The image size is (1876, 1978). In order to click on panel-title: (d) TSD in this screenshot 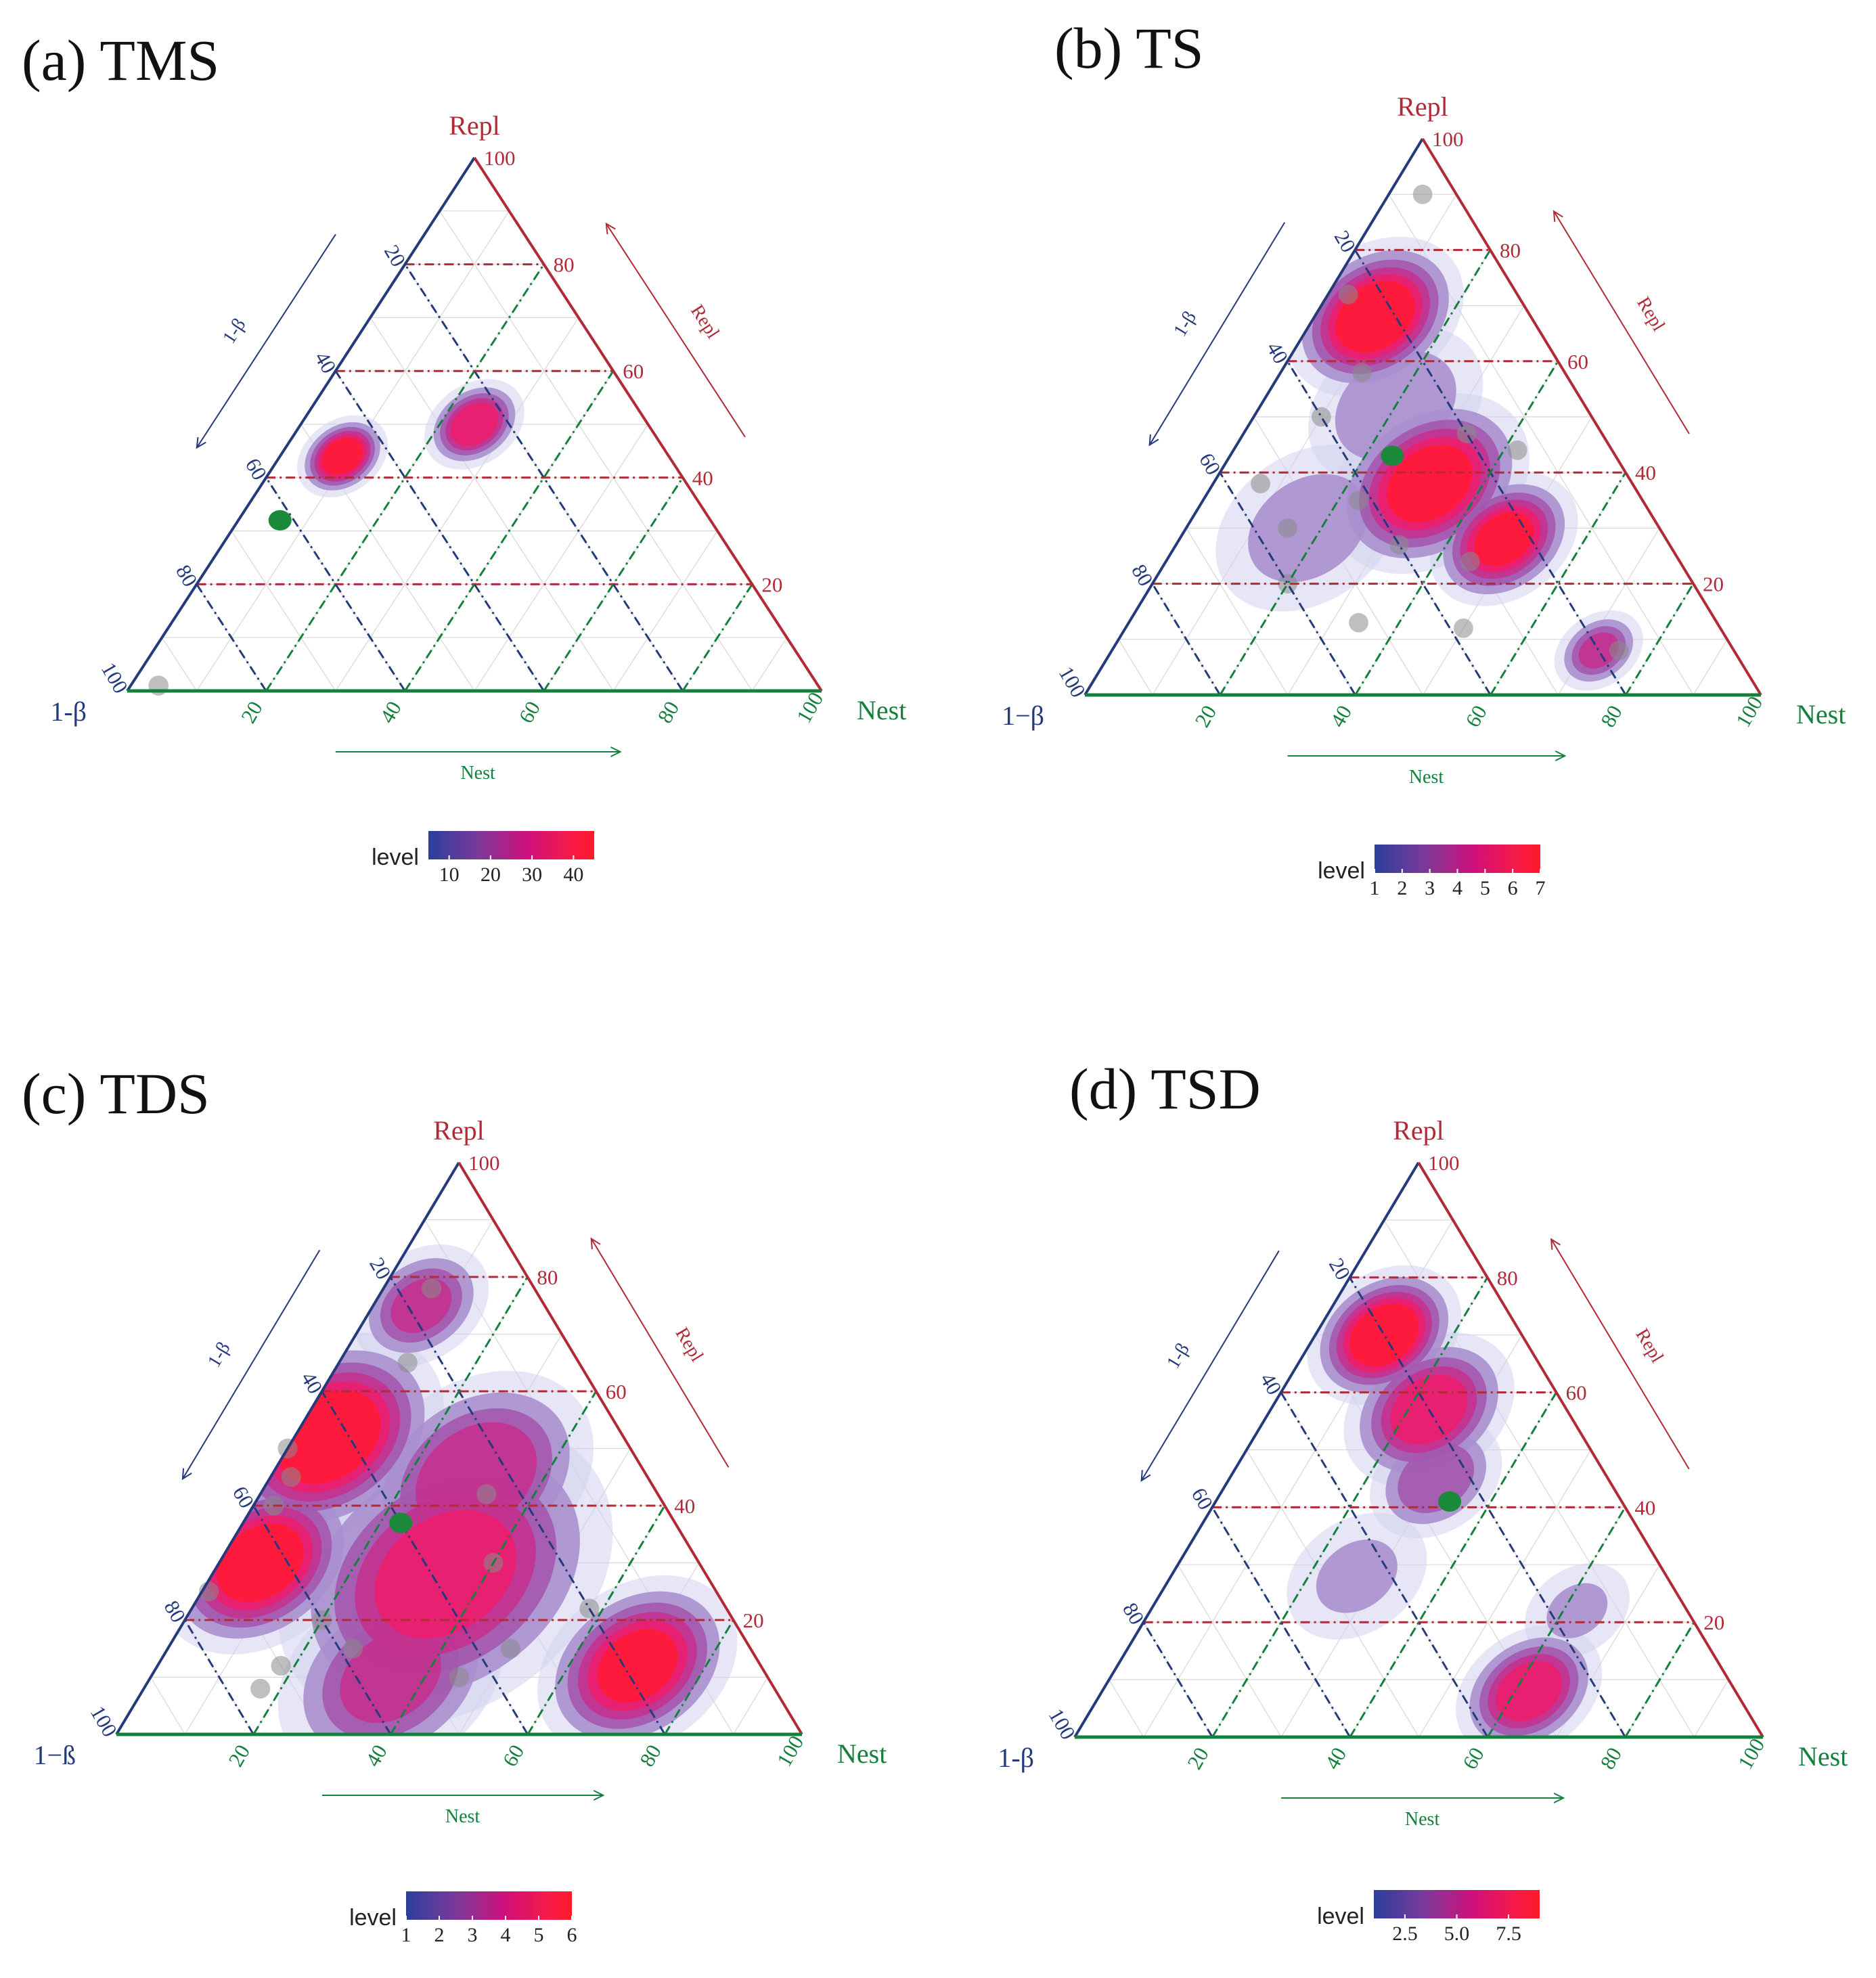, I will do `click(1165, 1088)`.